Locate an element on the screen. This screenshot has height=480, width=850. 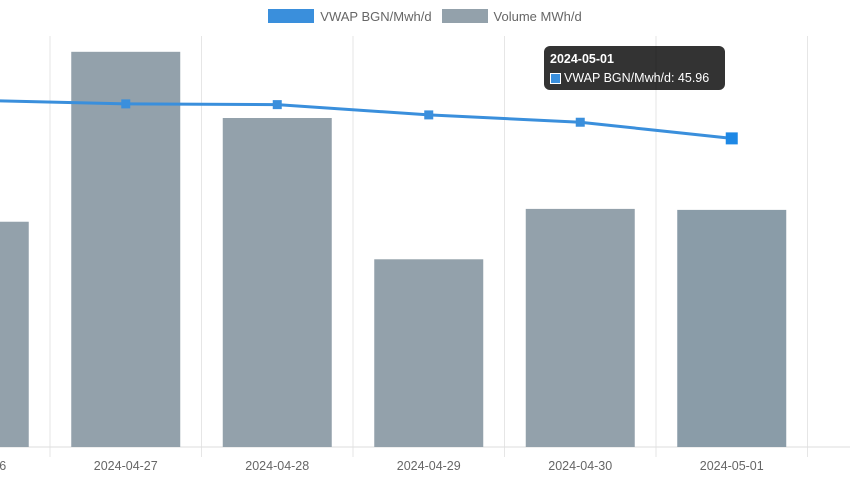
x-tick-label: 2024-04-28 is located at coordinates (277, 466).